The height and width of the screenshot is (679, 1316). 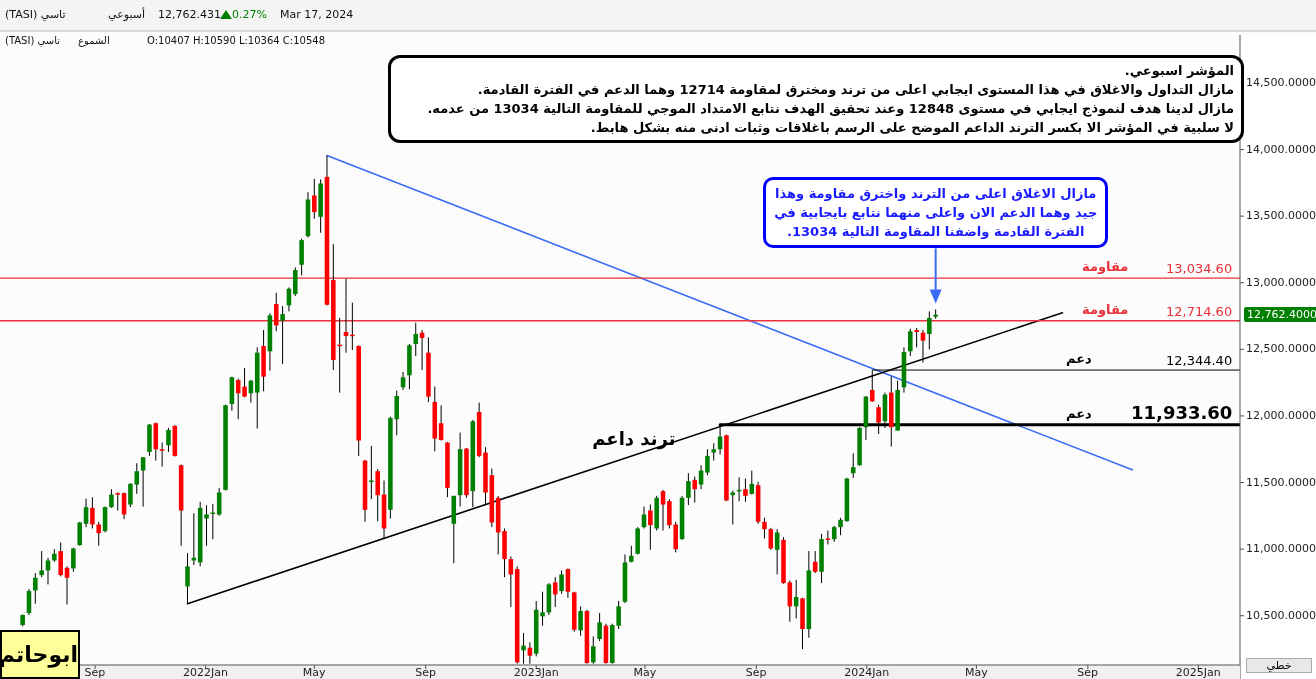 What do you see at coordinates (33, 40) in the screenshot?
I see `annotation: تاسي (TASI)` at bounding box center [33, 40].